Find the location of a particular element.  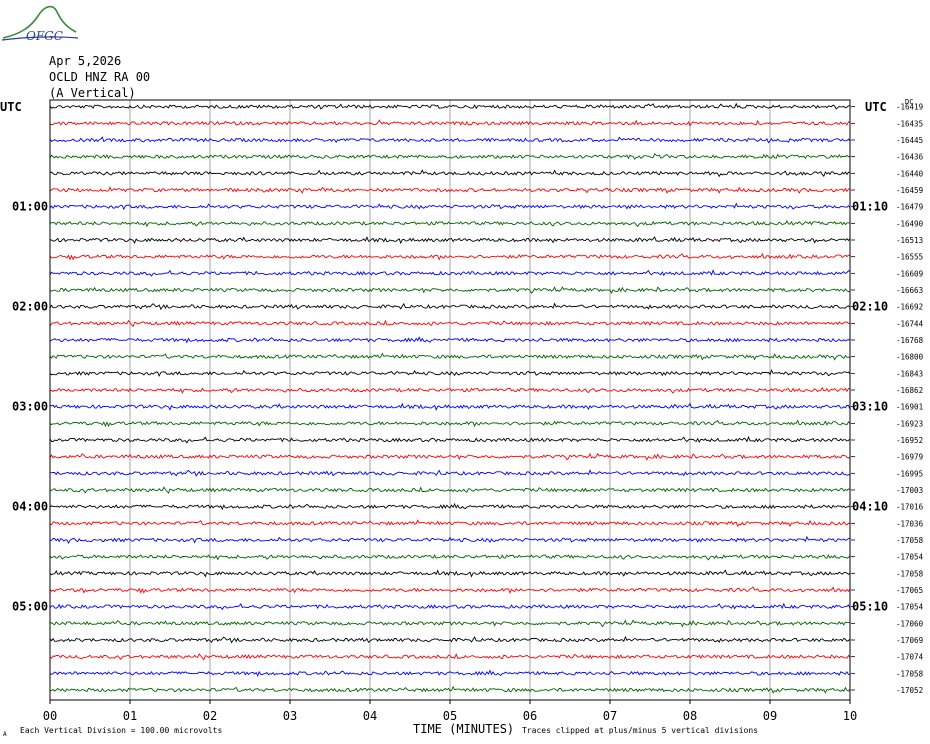

dc-offset-label: -16419 is located at coordinates (909, 107).